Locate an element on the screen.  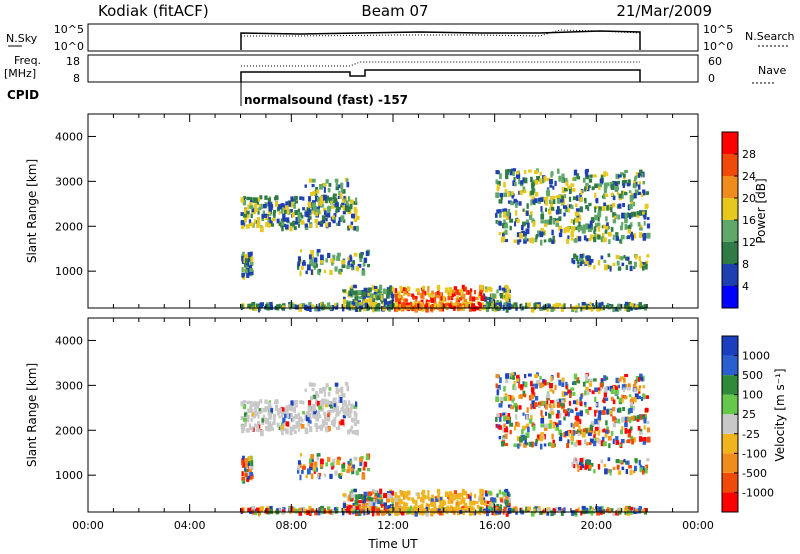
colorbar-tick-label: 500 is located at coordinates (752, 375).